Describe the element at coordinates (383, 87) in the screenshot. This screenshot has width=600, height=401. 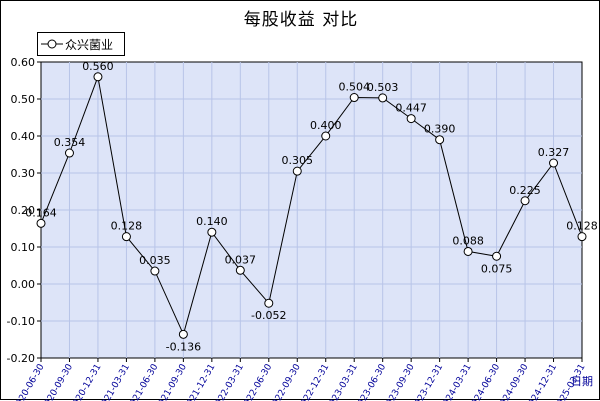
I see `data-label: 0.503` at that location.